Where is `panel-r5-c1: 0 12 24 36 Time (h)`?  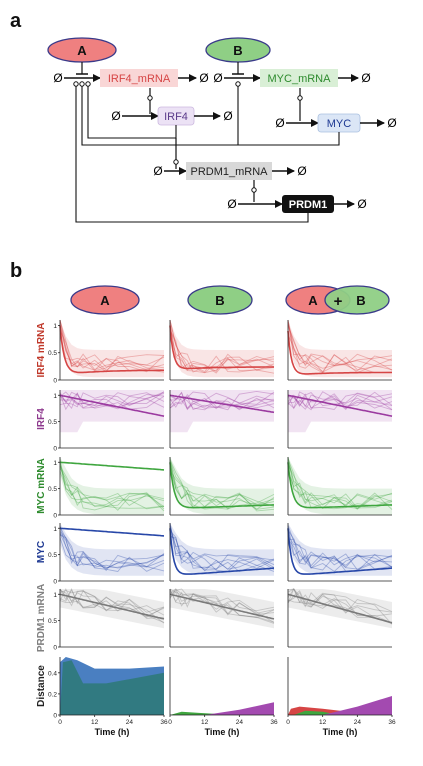
panel-r5-c1: 0 12 24 36 Time (h) is located at coordinates (223, 697).